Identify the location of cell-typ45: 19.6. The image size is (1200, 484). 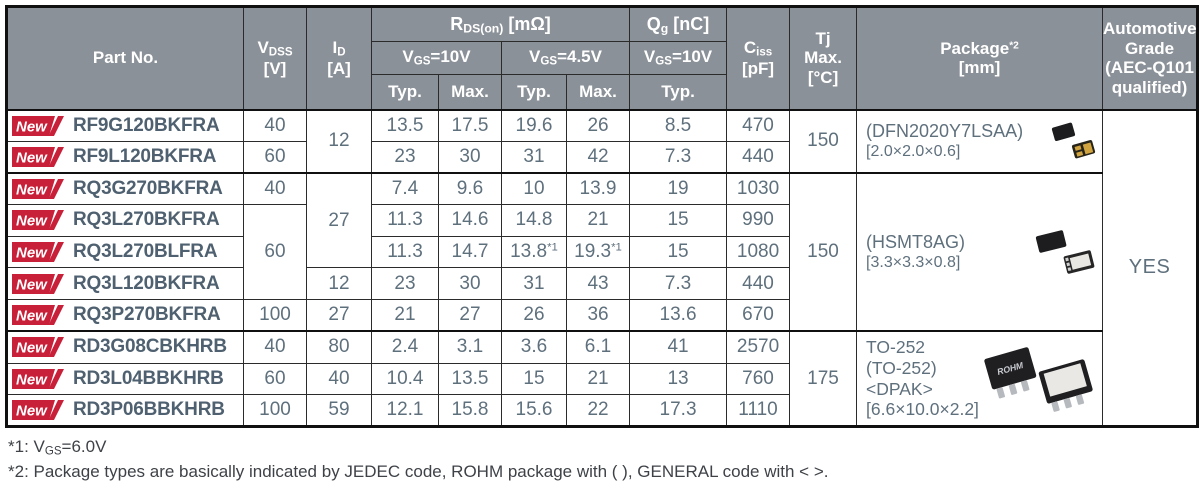
(534, 125).